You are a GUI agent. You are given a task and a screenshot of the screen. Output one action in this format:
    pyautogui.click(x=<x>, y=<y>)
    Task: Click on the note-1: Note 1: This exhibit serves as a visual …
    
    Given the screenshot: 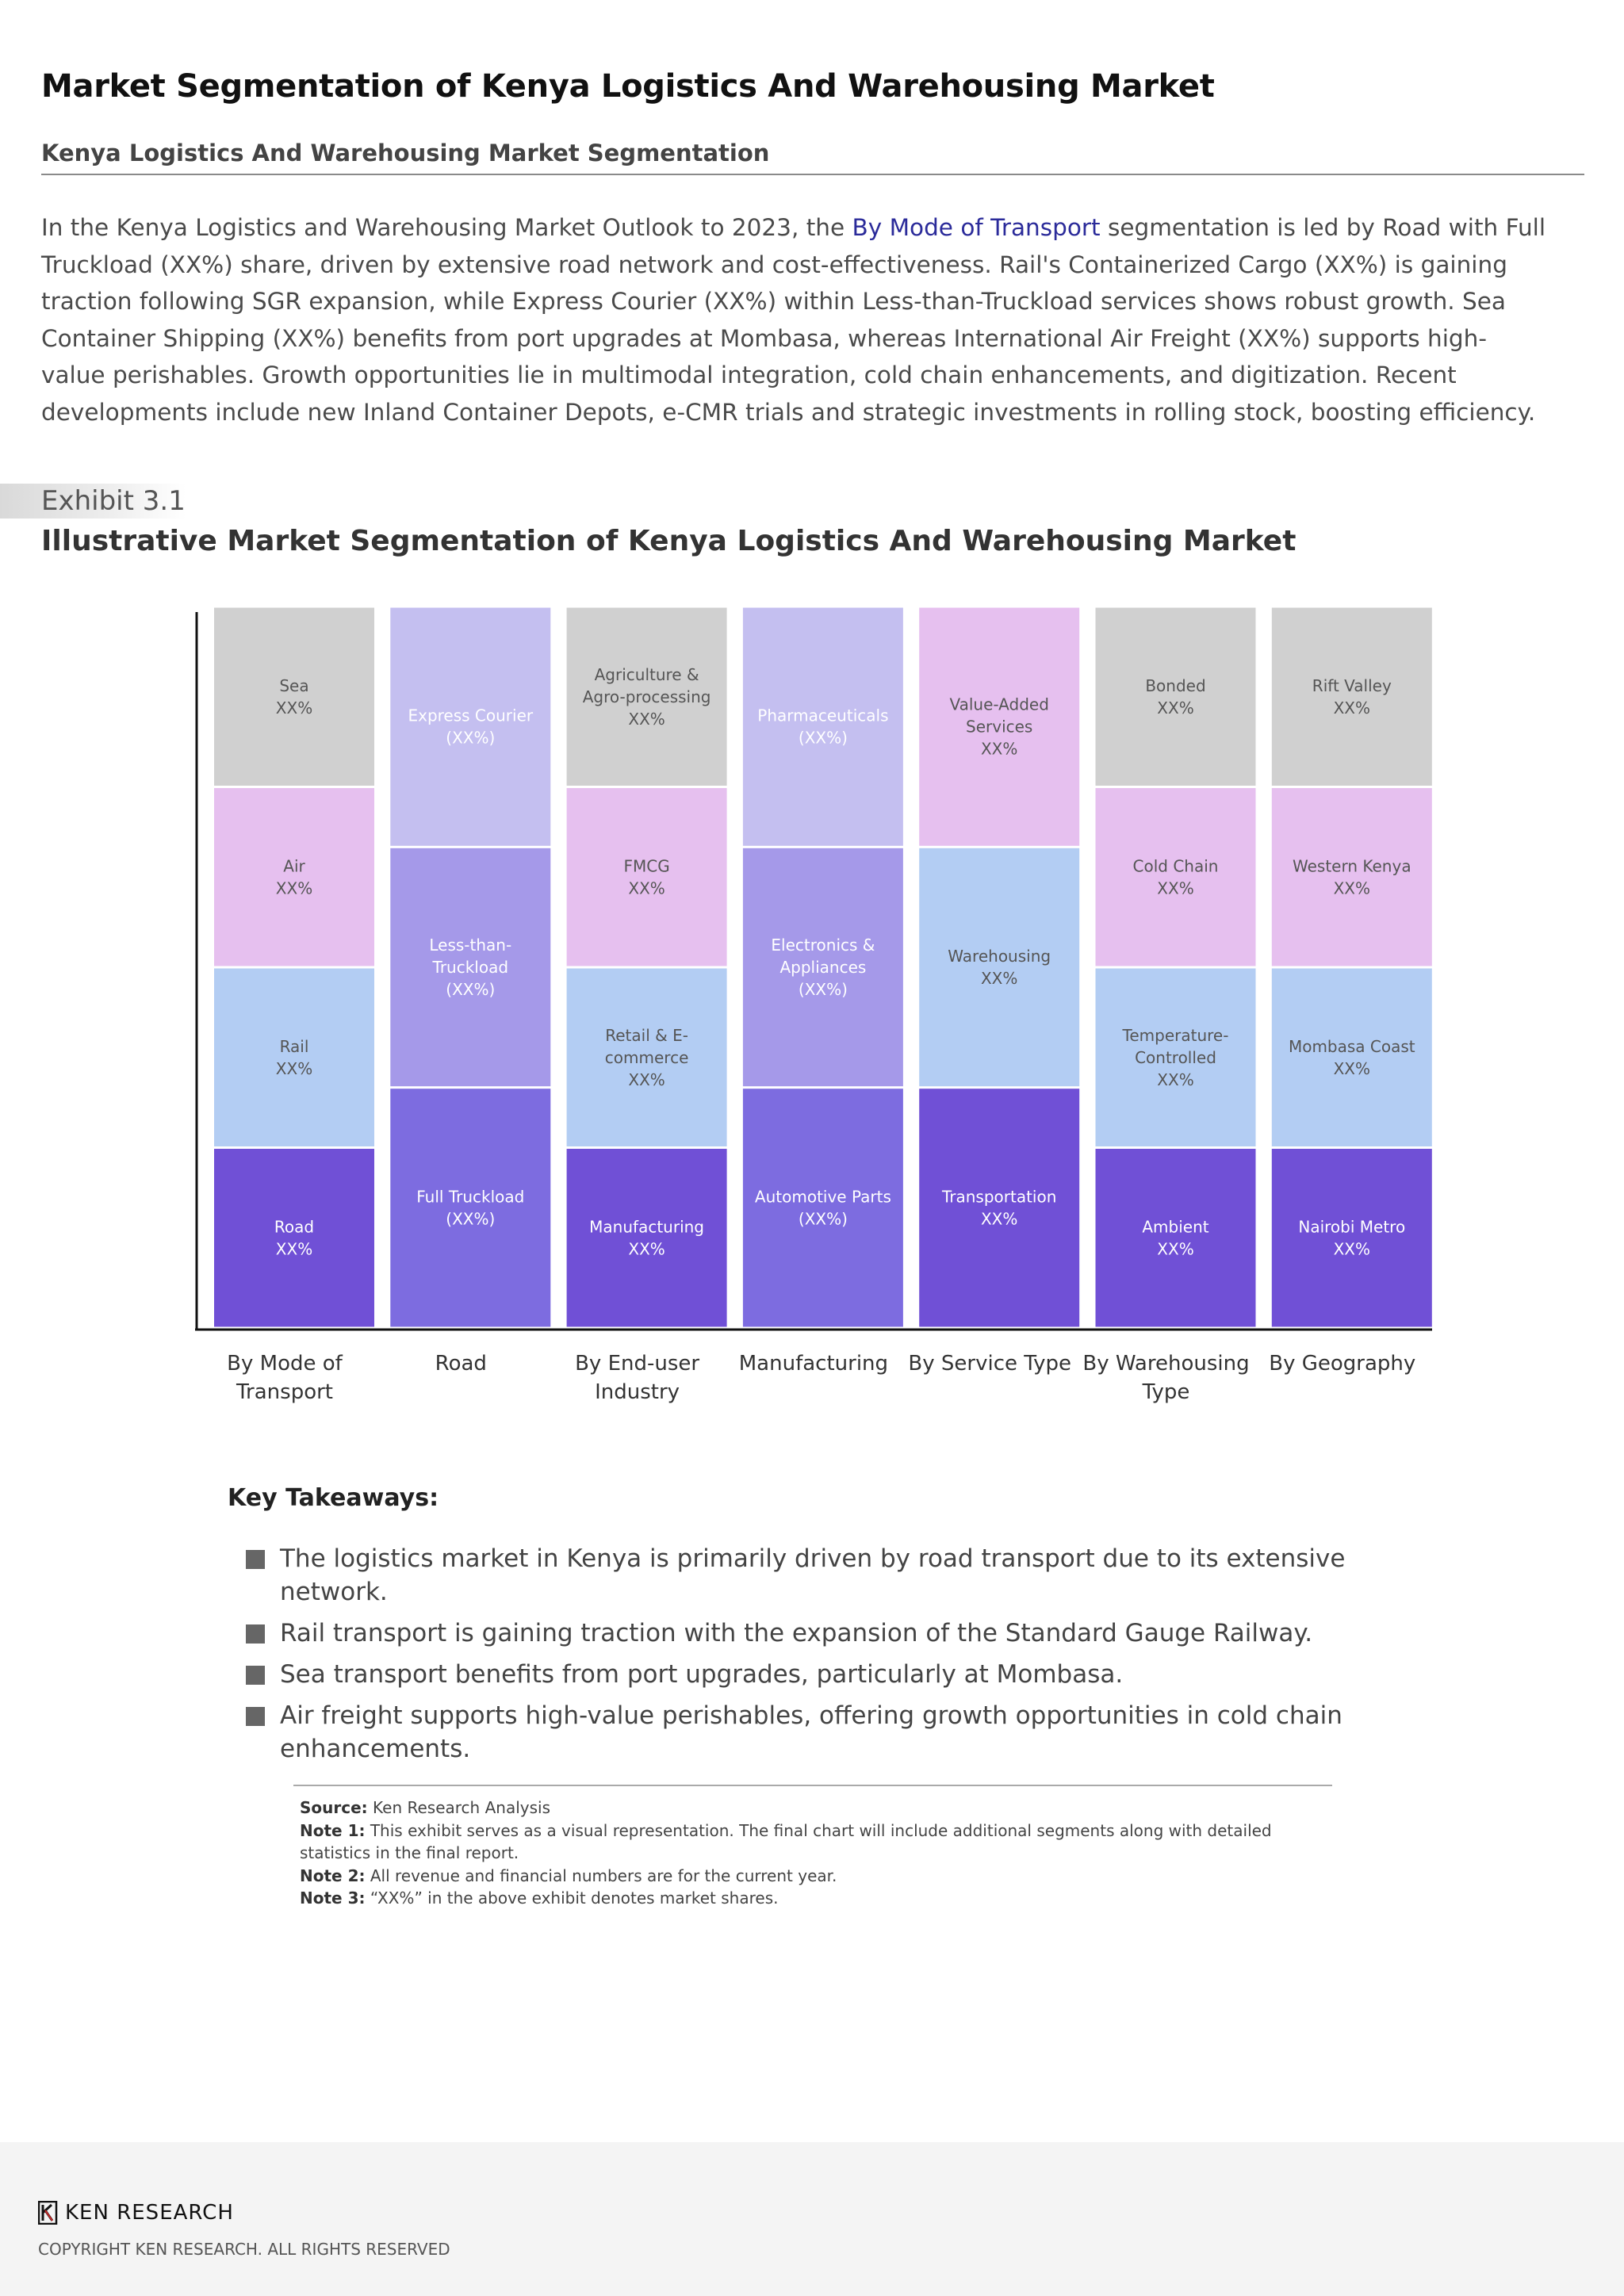 What is the action you would take?
    pyautogui.click(x=816, y=1843)
    